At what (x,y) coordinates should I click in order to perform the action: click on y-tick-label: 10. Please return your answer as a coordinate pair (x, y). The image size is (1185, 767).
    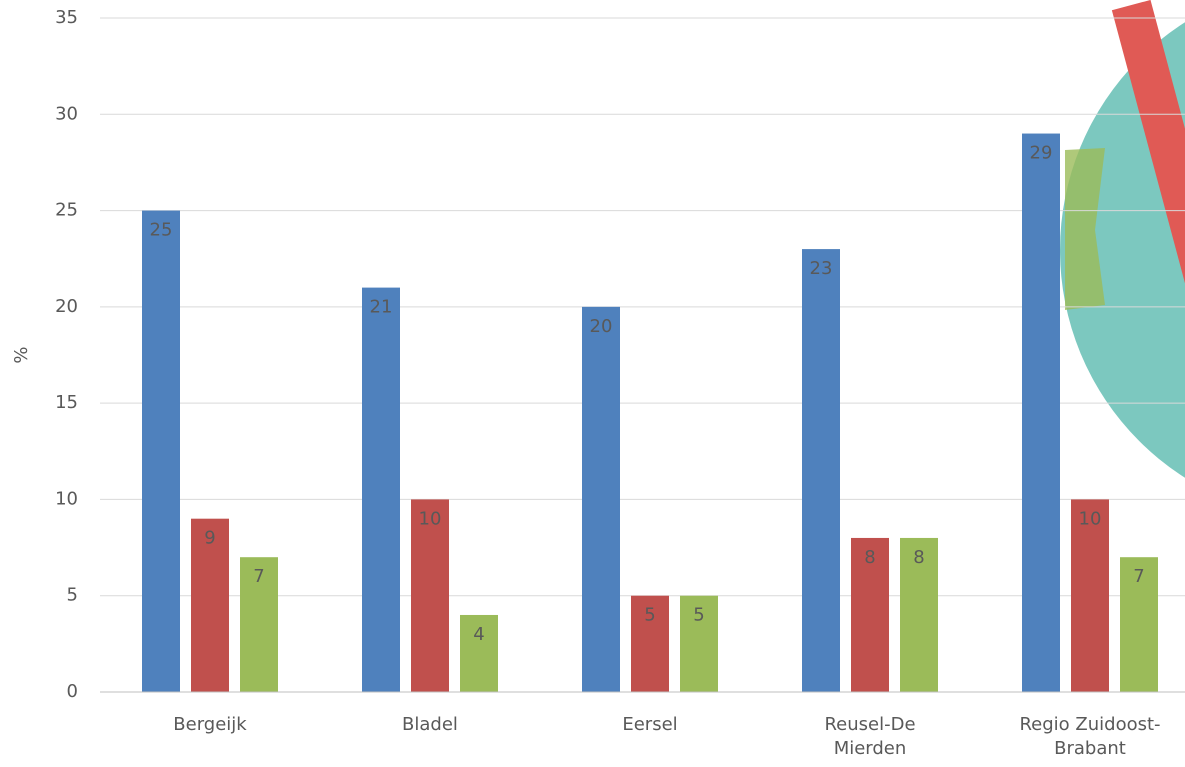
    Looking at the image, I should click on (66, 498).